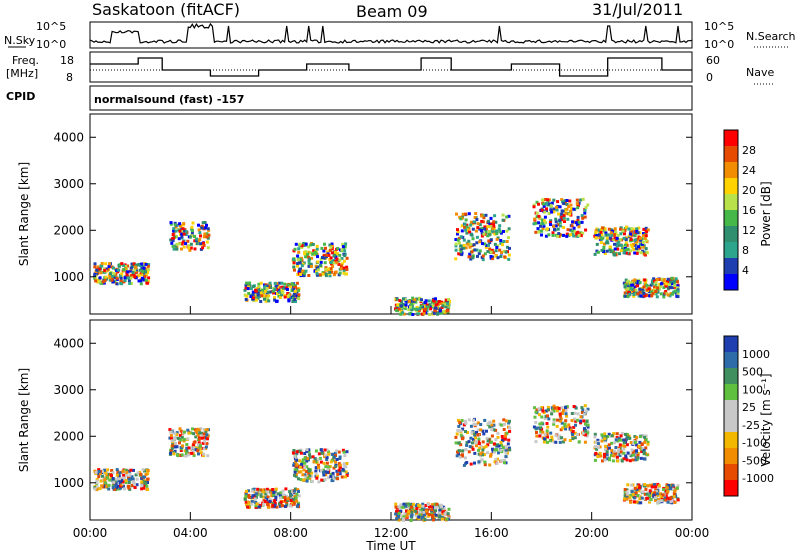  I want to click on noise-right-tick-low: 10^0, so click(719, 44).